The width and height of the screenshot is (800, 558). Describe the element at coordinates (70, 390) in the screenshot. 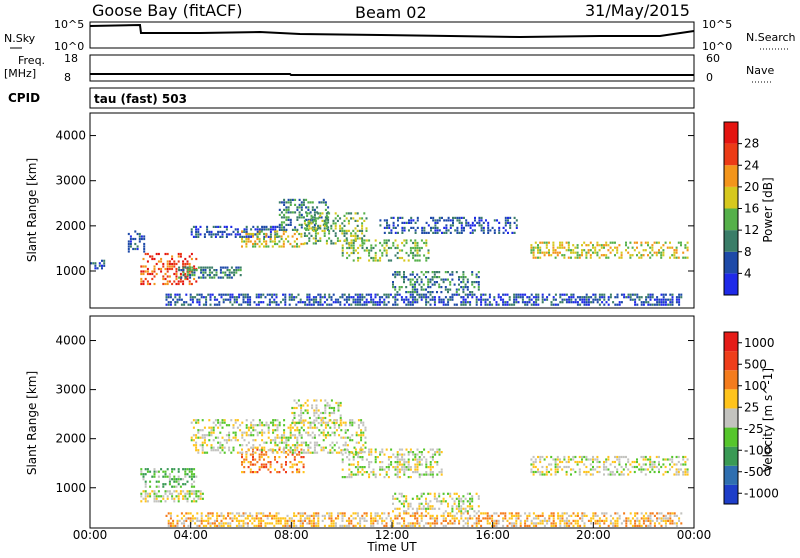

I see `velocity-y-tick-label: 3000` at that location.